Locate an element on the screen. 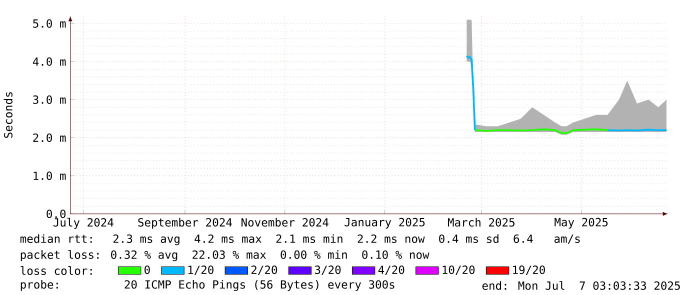 The height and width of the screenshot is (295, 697). x-tick-label: March 2025 is located at coordinates (481, 222).